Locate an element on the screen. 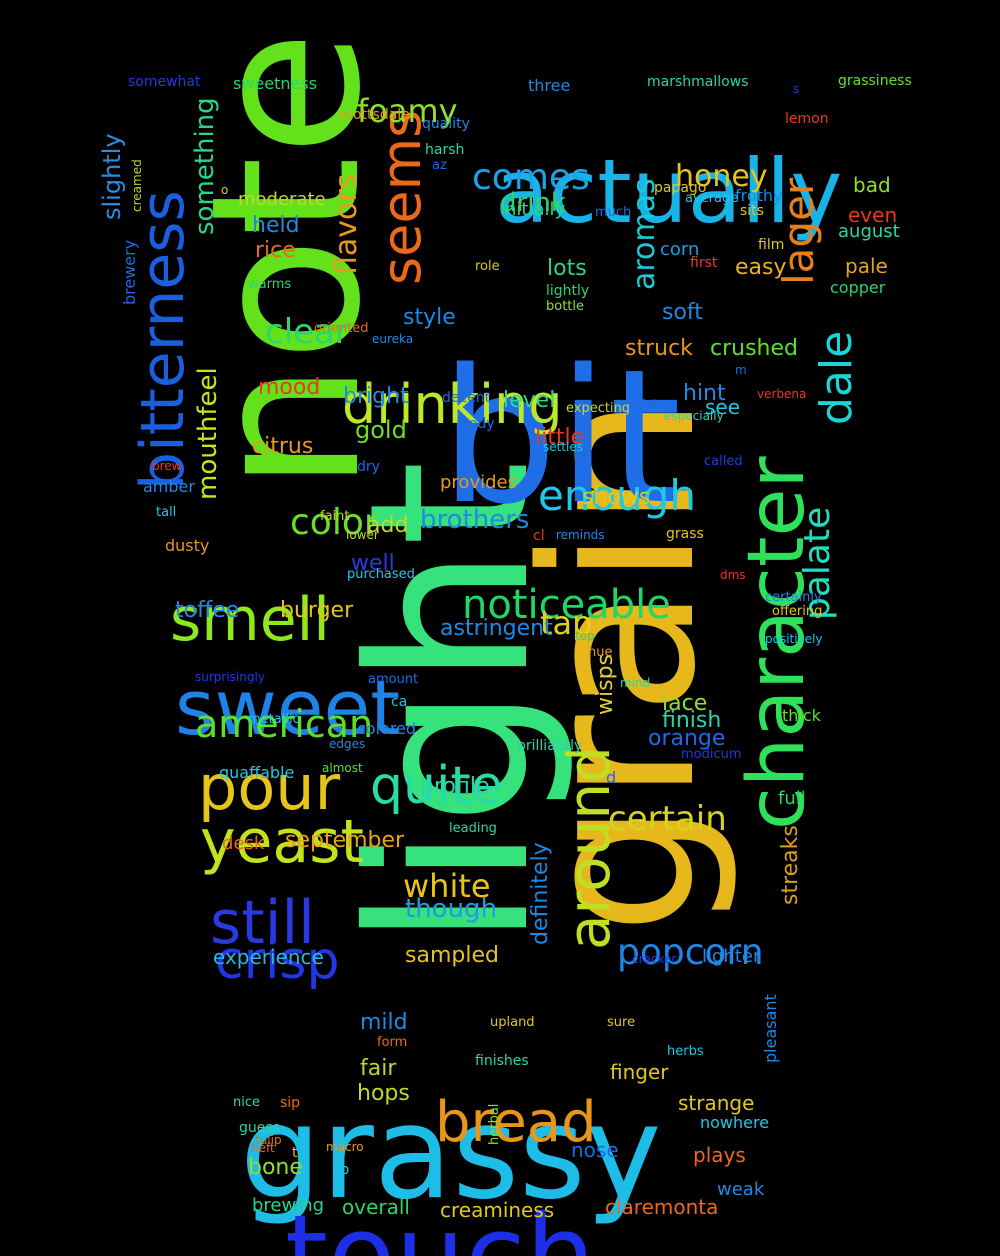  word-overall: overall is located at coordinates (376, 1207).